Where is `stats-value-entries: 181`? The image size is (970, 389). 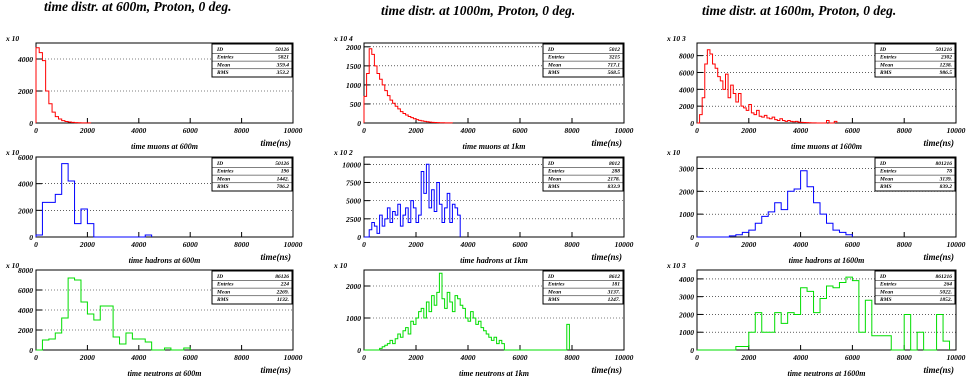 stats-value-entries: 181 is located at coordinates (616, 285).